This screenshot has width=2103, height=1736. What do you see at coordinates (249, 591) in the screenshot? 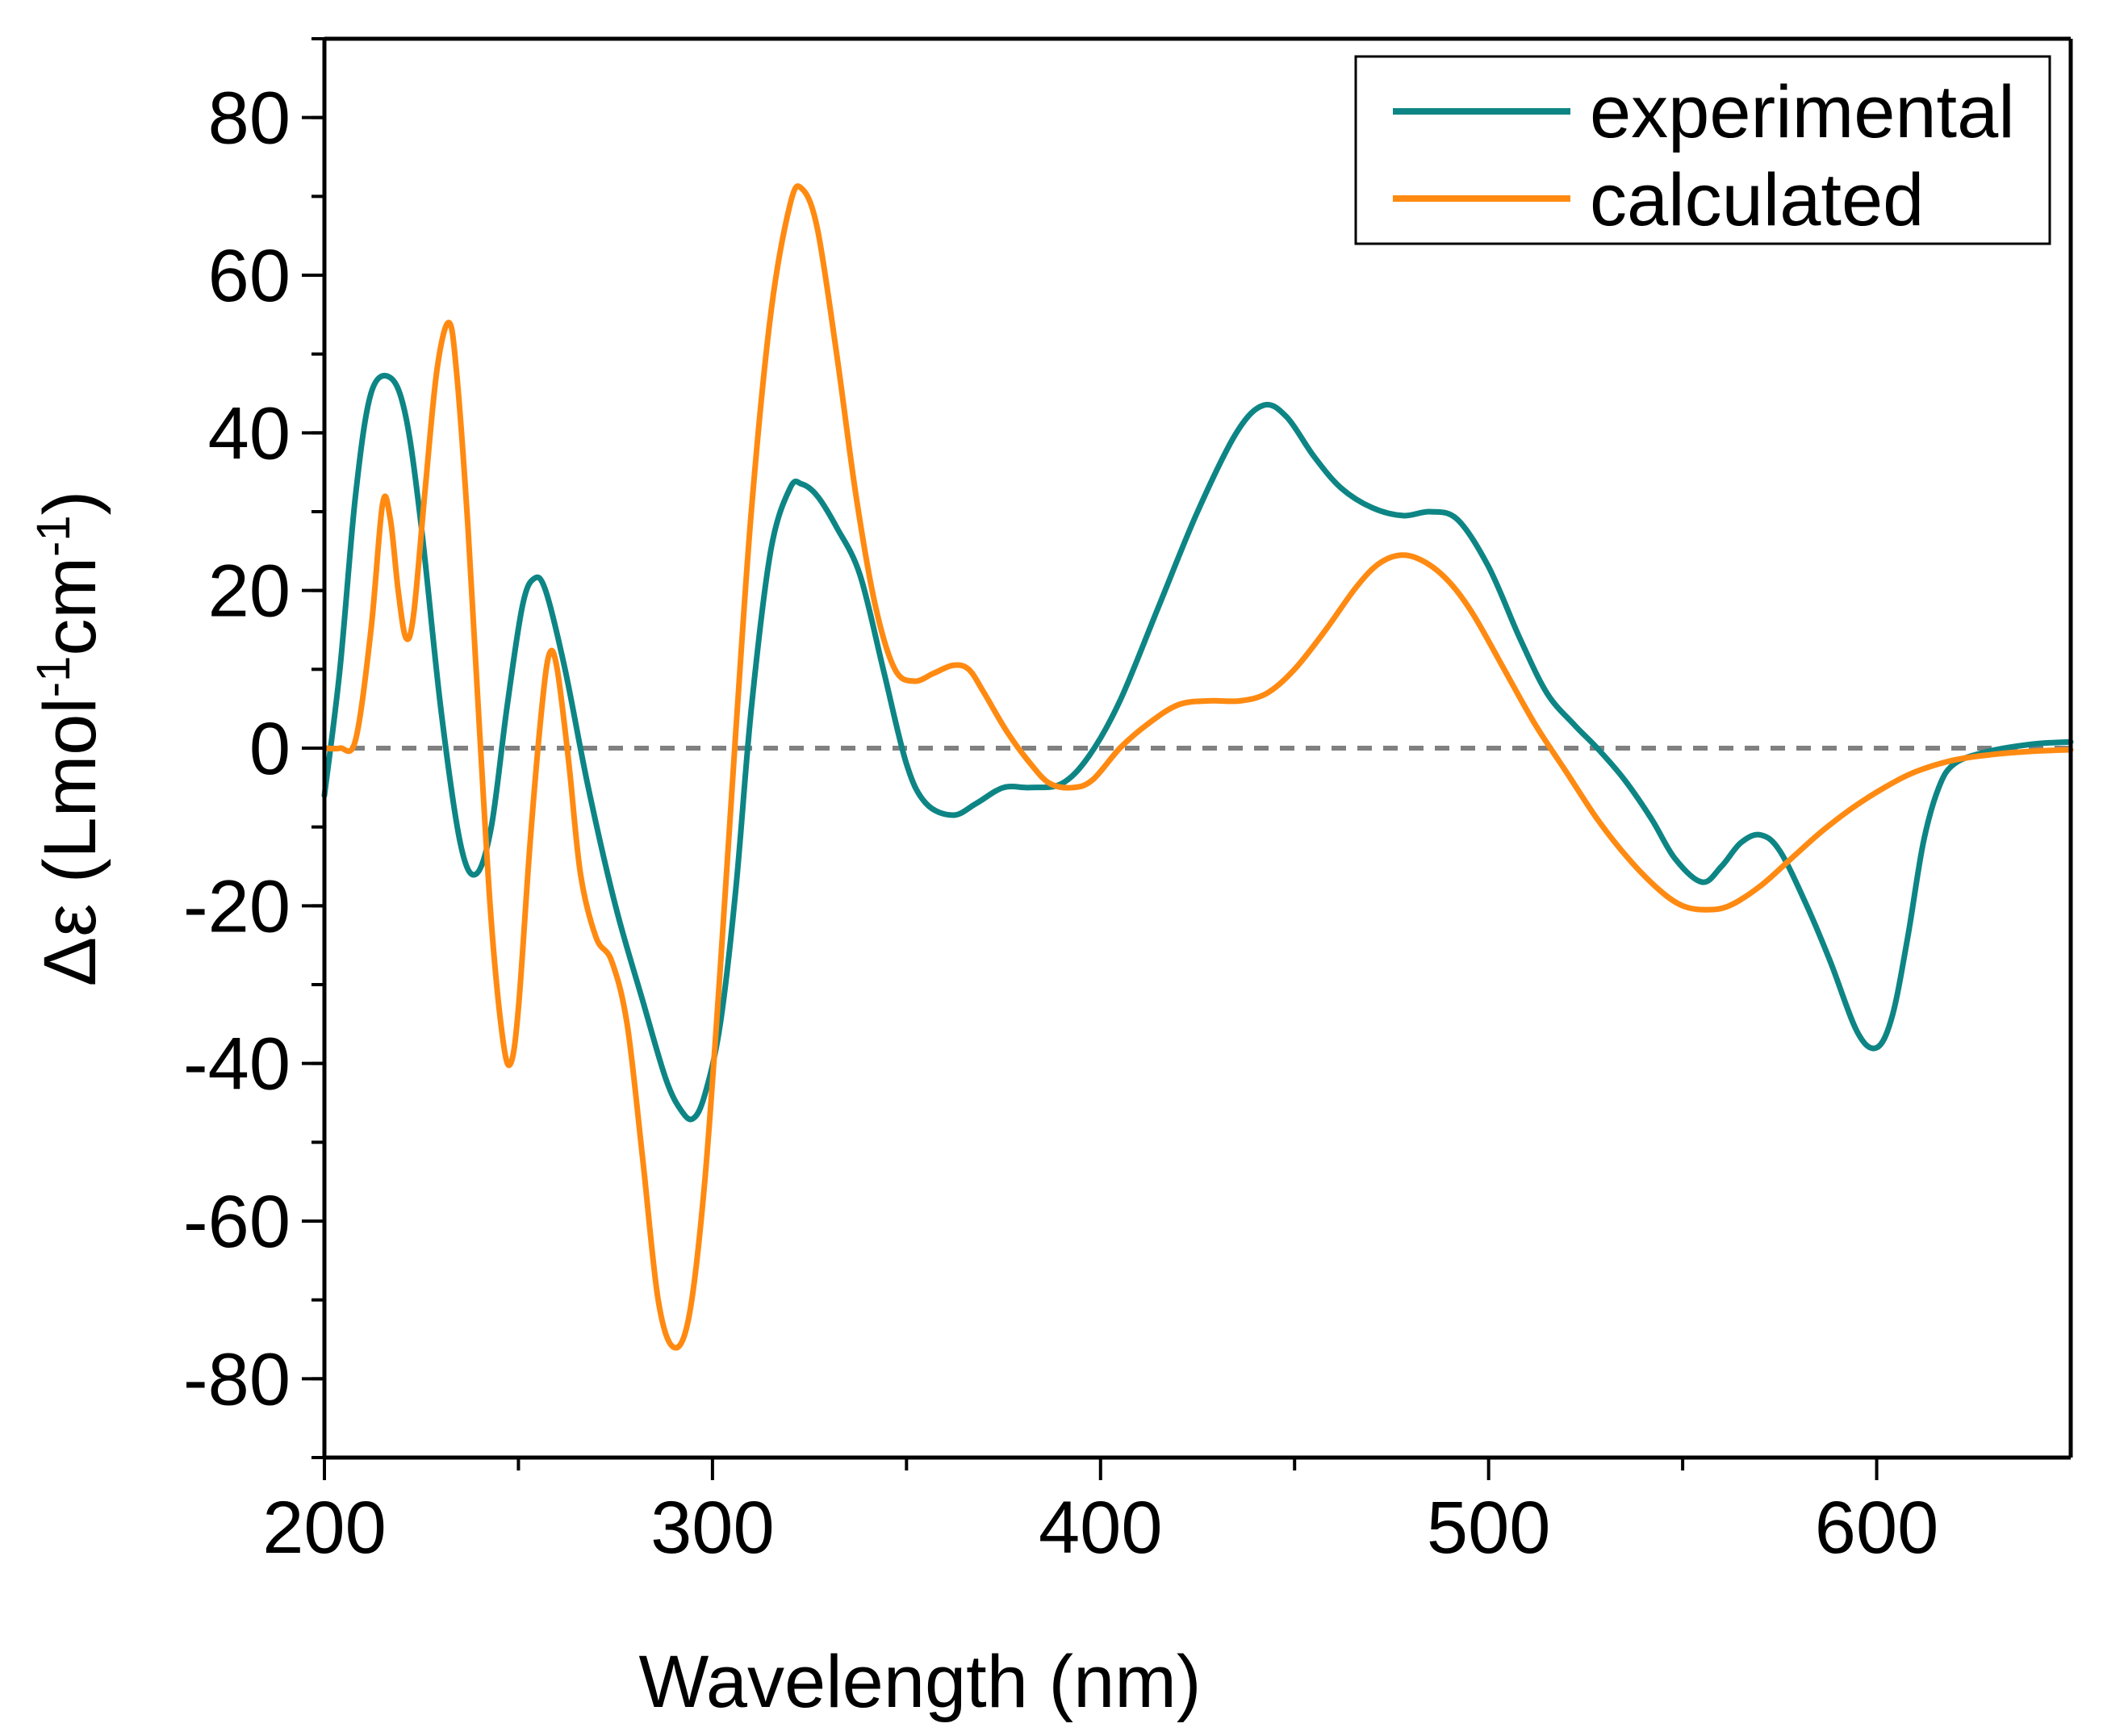
I see `y-tick-label: 20` at bounding box center [249, 591].